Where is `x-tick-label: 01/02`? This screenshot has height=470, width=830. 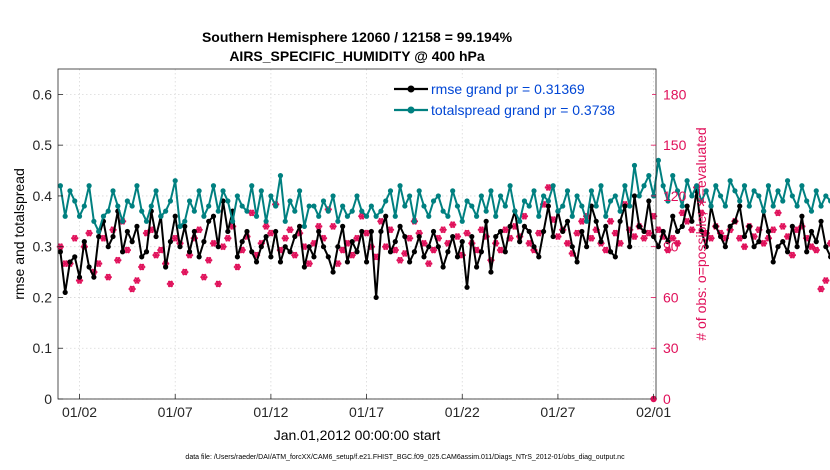 x-tick-label: 01/02 is located at coordinates (79, 412).